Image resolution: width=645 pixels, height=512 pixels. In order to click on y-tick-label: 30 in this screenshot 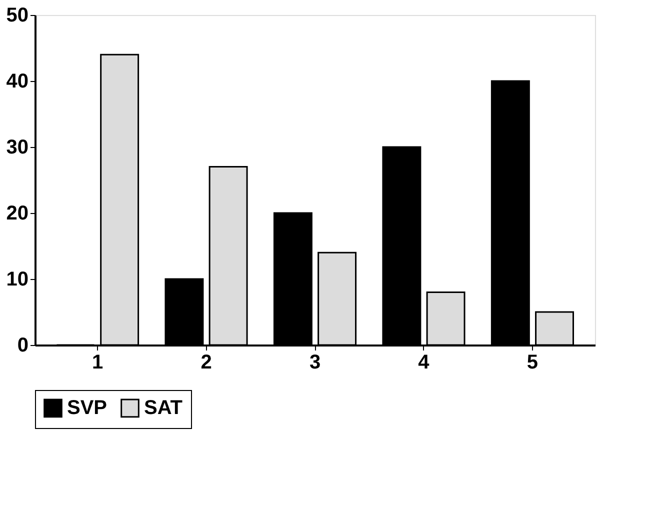, I will do `click(17, 147)`.